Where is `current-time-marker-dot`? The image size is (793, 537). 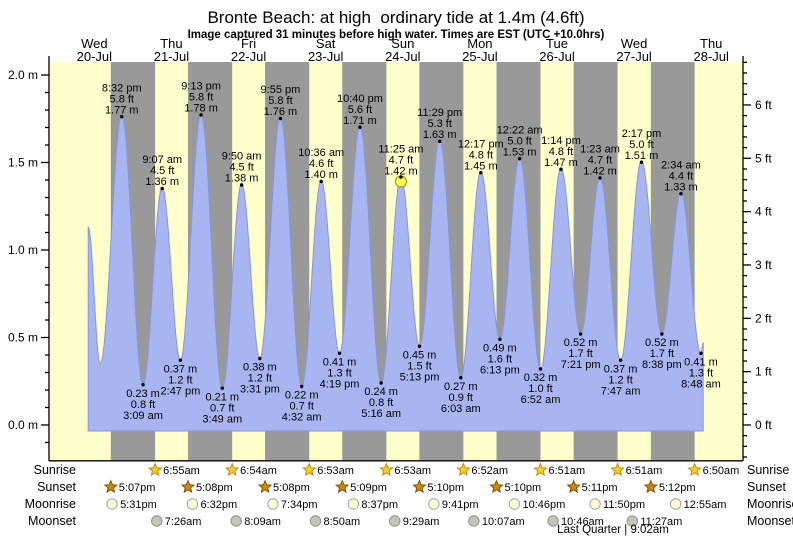
current-time-marker-dot is located at coordinates (401, 177).